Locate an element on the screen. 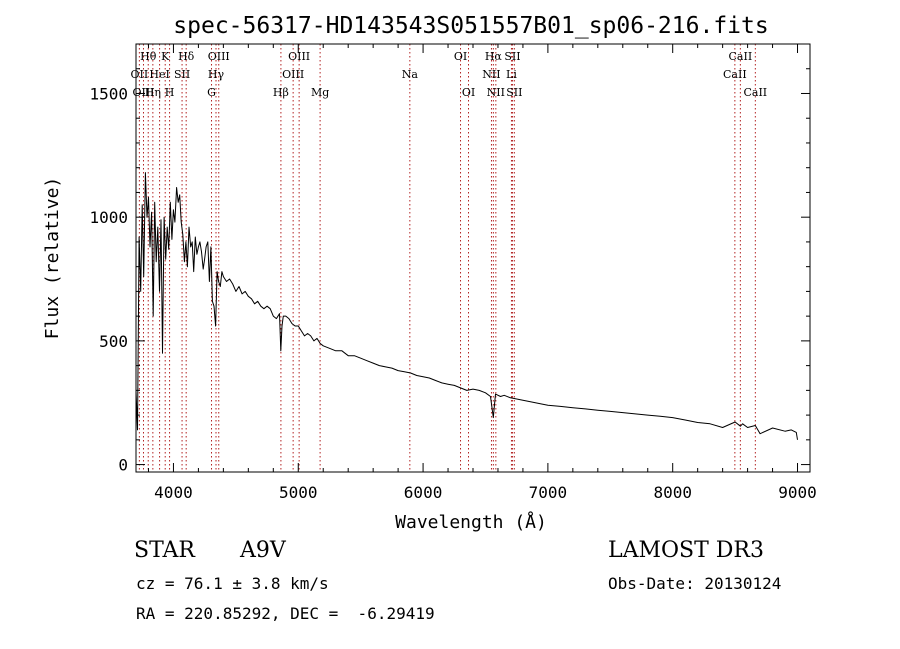 The width and height of the screenshot is (900, 649). object-subclass: A9V is located at coordinates (263, 550).